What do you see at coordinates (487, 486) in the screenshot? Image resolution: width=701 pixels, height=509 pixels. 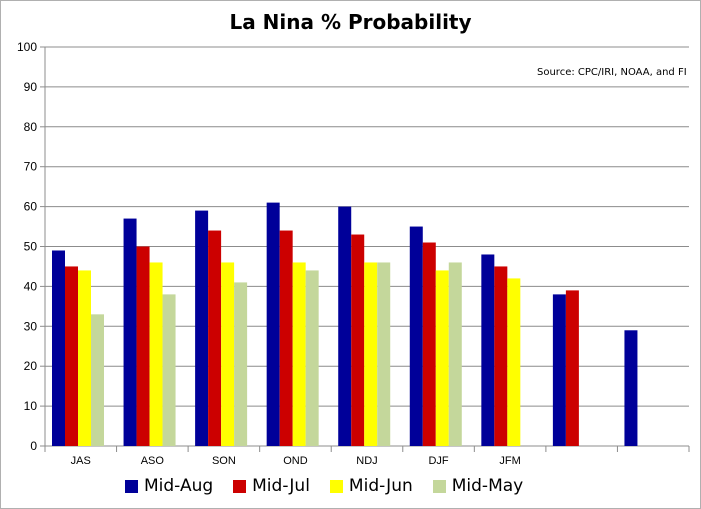 I see `legend-label: Mid-May` at bounding box center [487, 486].